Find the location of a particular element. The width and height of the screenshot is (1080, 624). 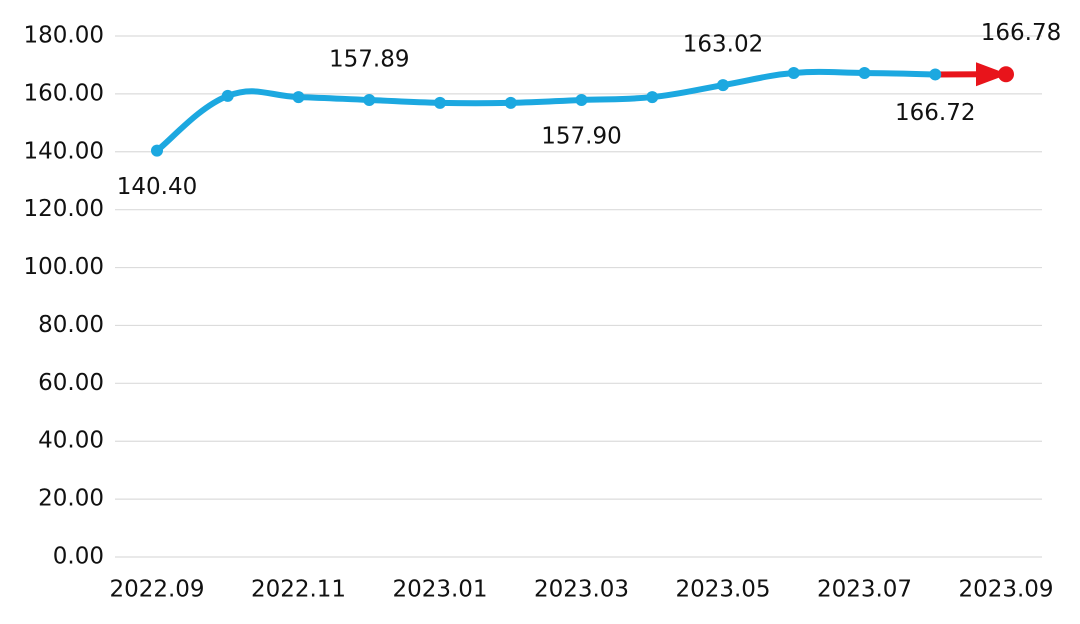

value-label: 163.02 is located at coordinates (723, 45).